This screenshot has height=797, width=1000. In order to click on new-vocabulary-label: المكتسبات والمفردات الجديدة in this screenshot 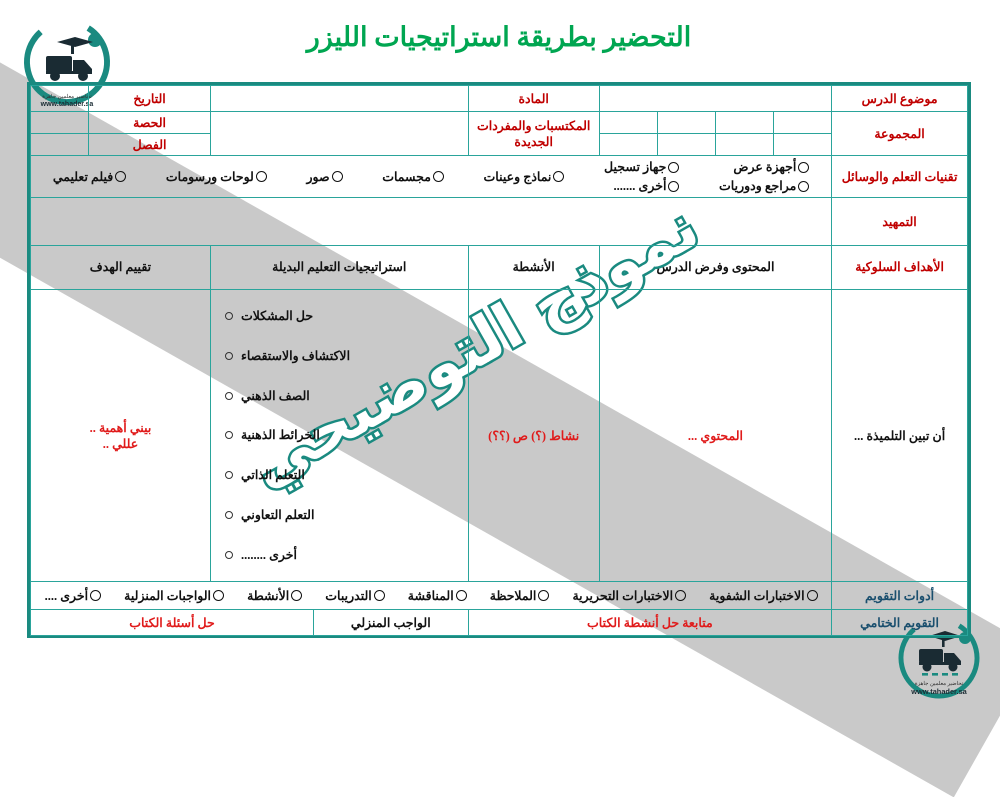, I will do `click(534, 133)`.